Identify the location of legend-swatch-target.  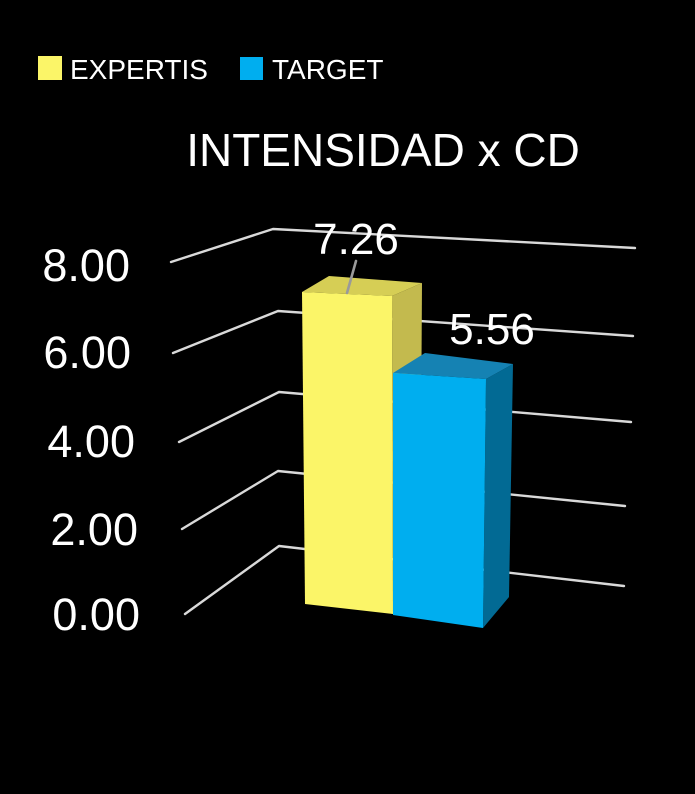
(251, 68).